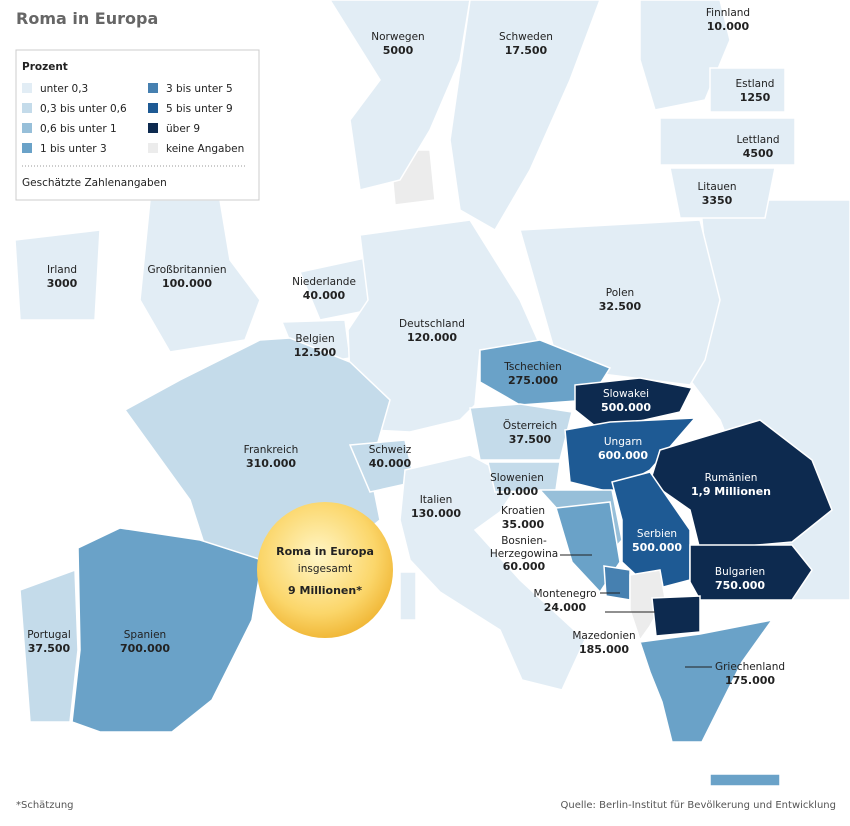 The width and height of the screenshot is (850, 826). Describe the element at coordinates (436, 500) in the screenshot. I see `country-name: Italien` at that location.